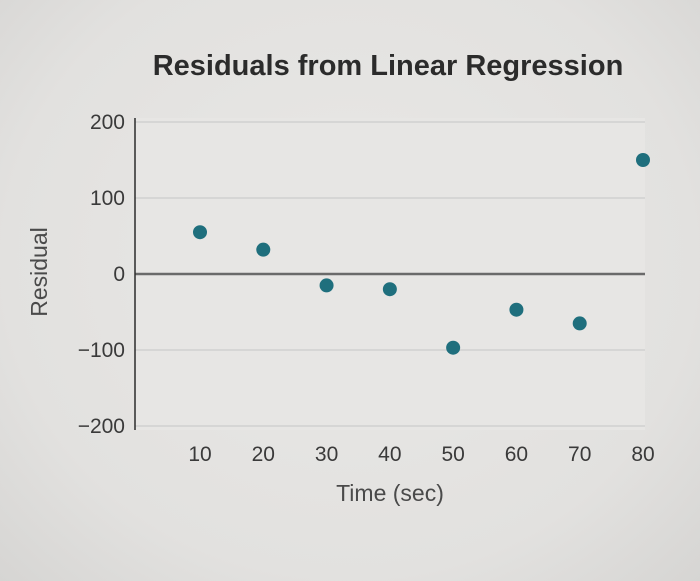  What do you see at coordinates (101, 426) in the screenshot?
I see `y-tick-label: −200` at bounding box center [101, 426].